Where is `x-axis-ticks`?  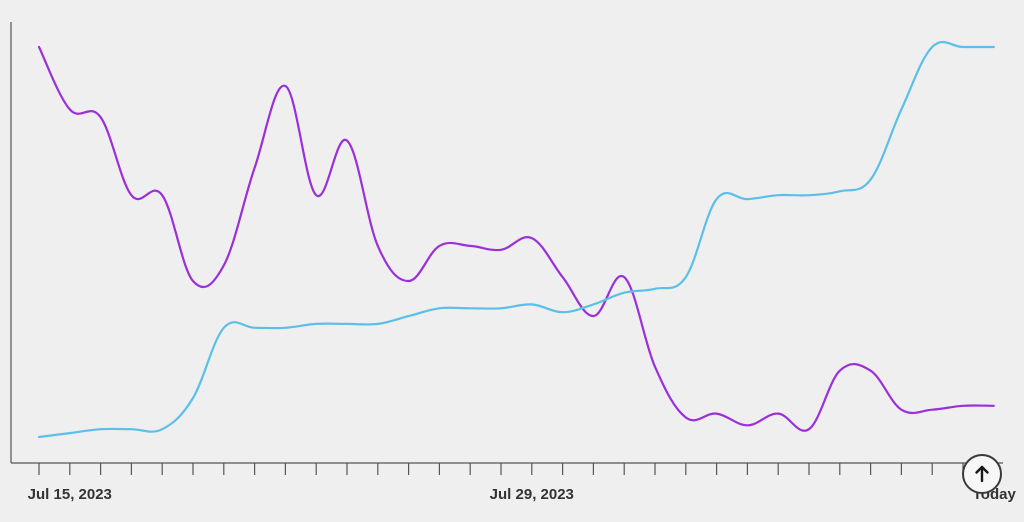 x-axis-ticks is located at coordinates (516, 469).